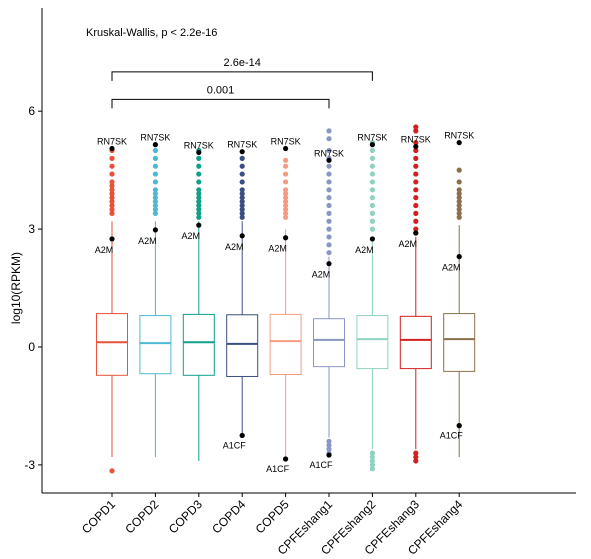 The height and width of the screenshot is (559, 591). What do you see at coordinates (278, 469) in the screenshot?
I see `point-label: A1CF` at bounding box center [278, 469].